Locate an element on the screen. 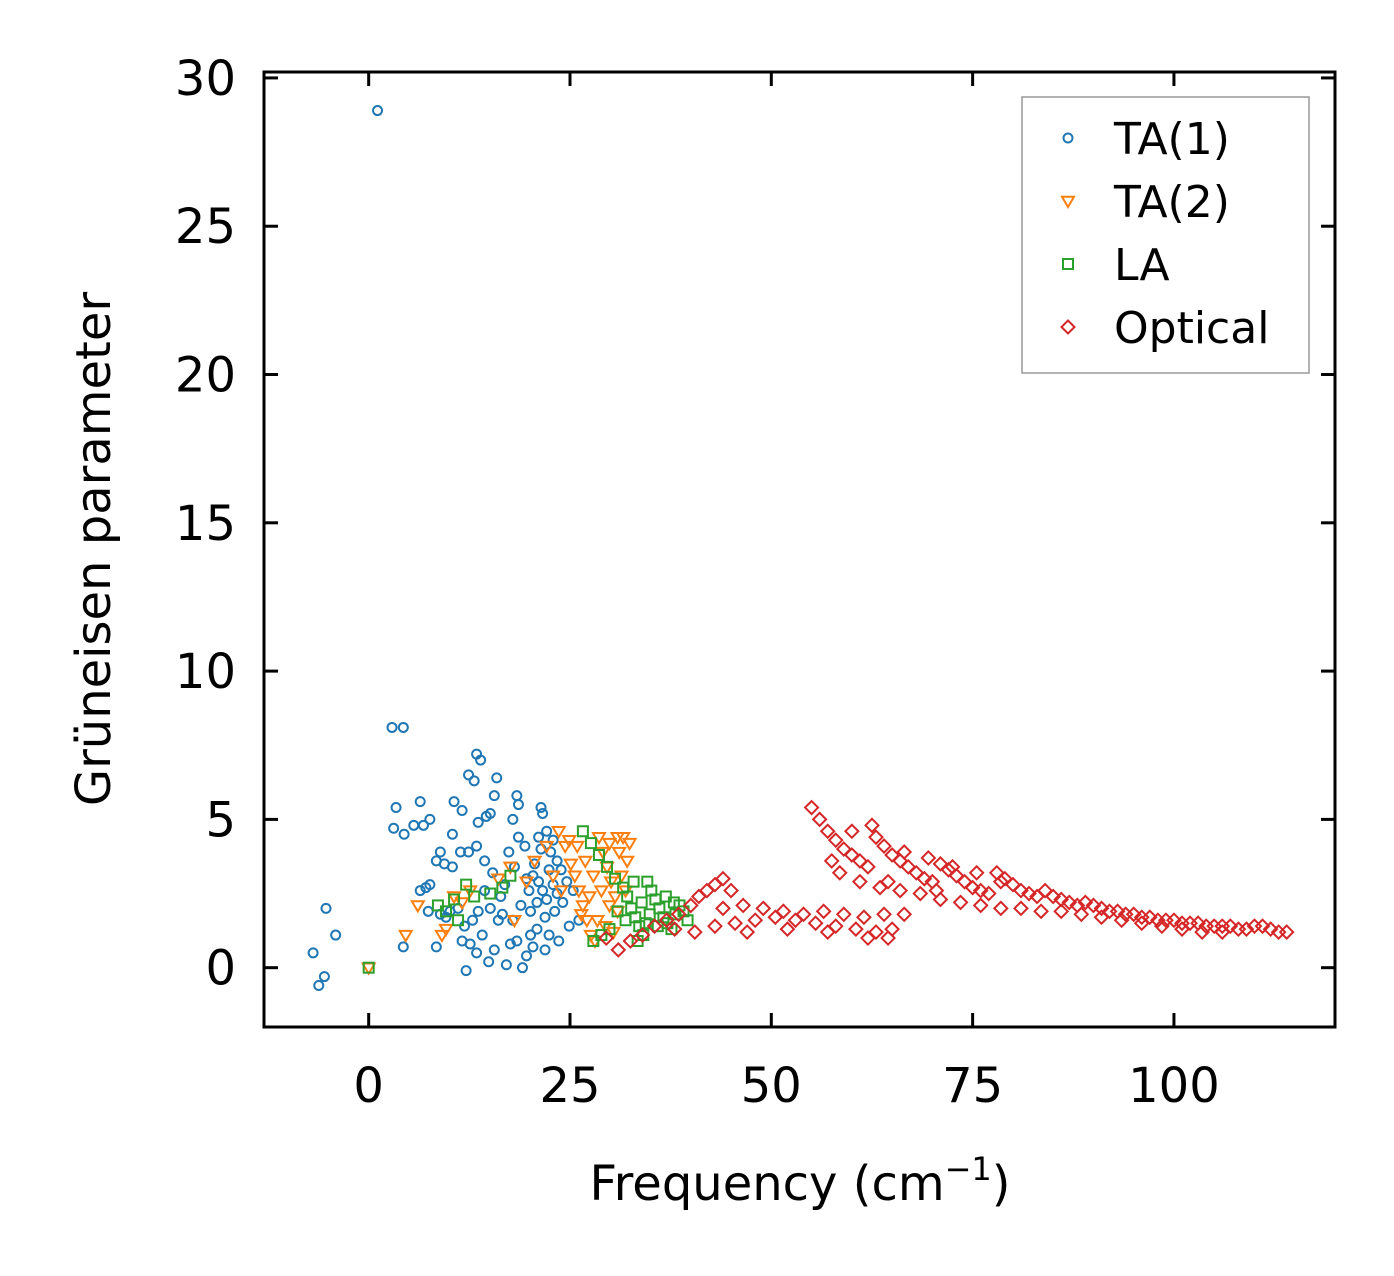 Image resolution: width=1394 pixels, height=1276 pixels. y-tick-label: 10 is located at coordinates (205, 672).